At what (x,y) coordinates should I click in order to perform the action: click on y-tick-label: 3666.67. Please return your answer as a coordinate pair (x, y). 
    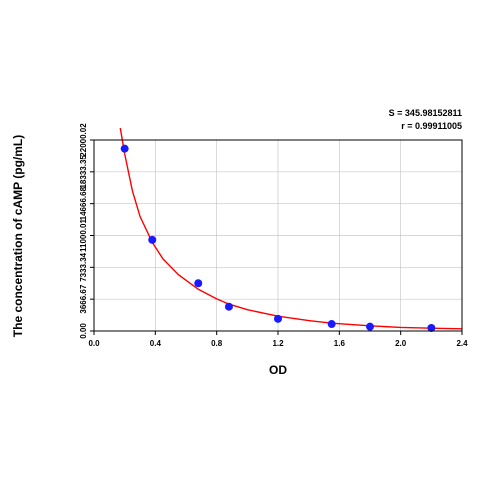
    Looking at the image, I should click on (83, 298).